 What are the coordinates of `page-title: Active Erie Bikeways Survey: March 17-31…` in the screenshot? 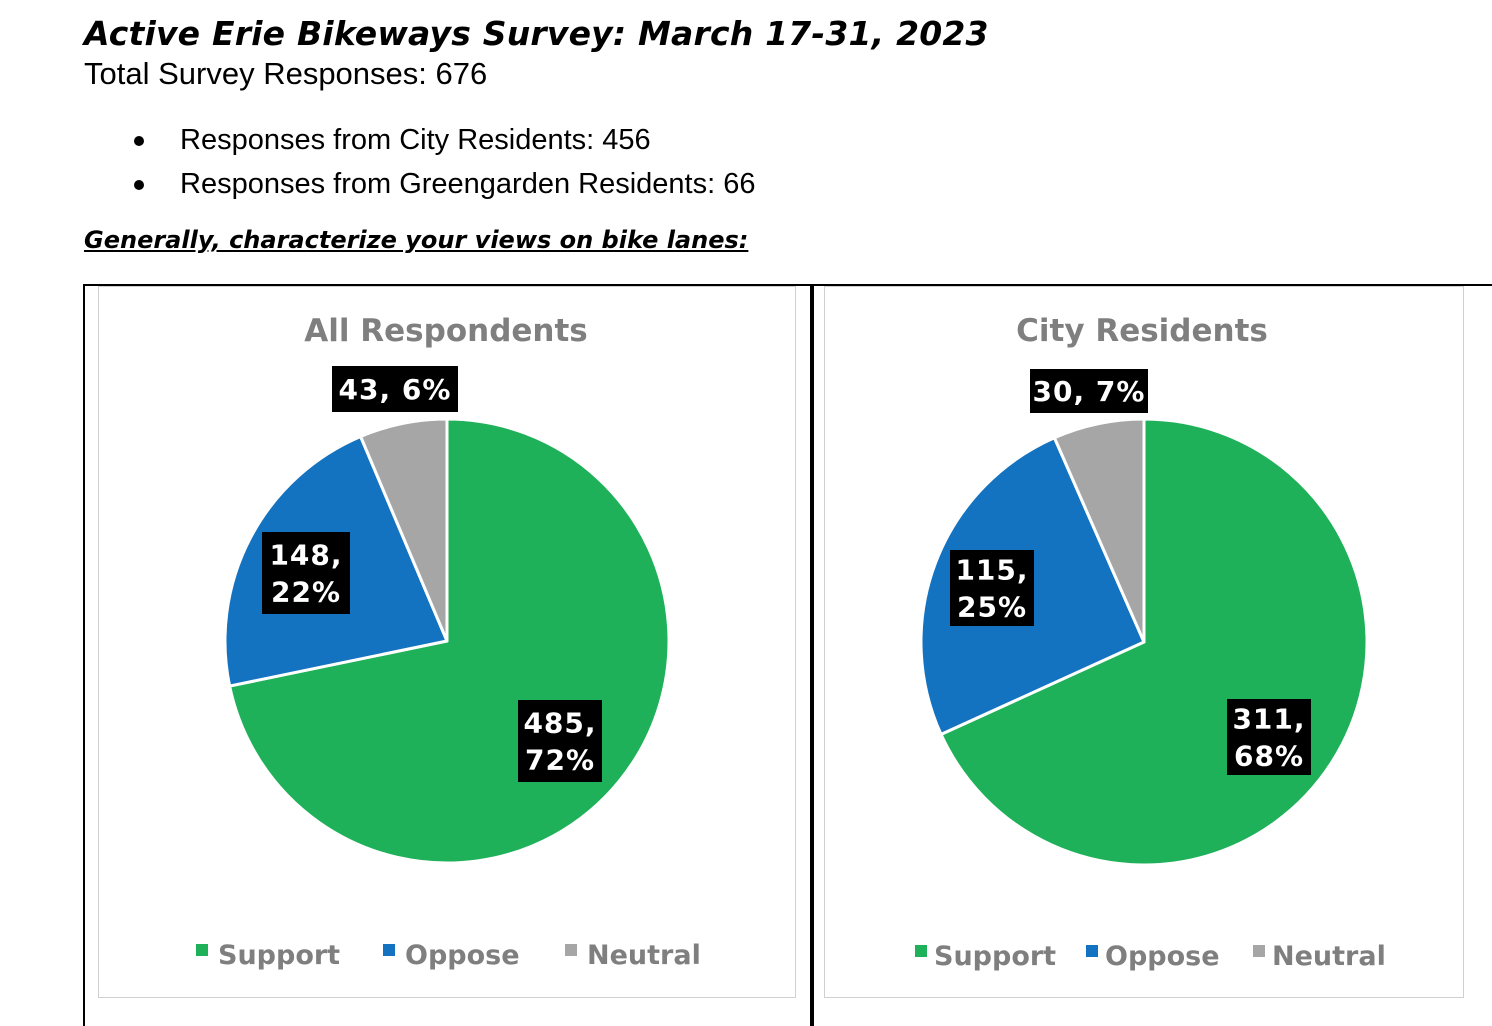 It's located at (536, 33).